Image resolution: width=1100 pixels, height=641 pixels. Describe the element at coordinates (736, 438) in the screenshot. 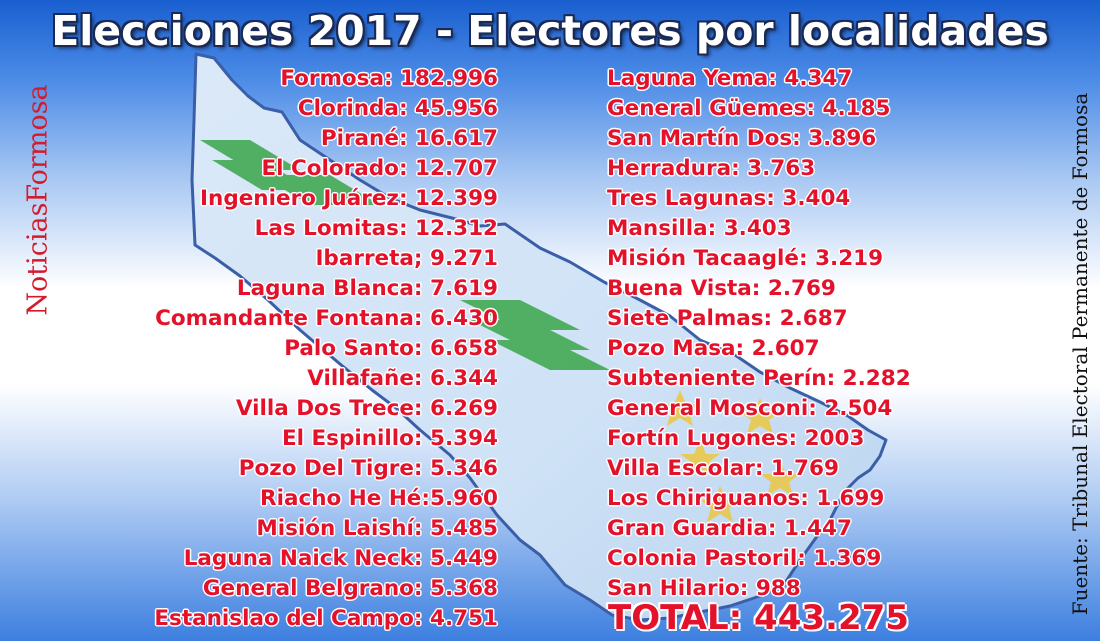

I see `list-item: Fortín Lugones: 2003` at that location.